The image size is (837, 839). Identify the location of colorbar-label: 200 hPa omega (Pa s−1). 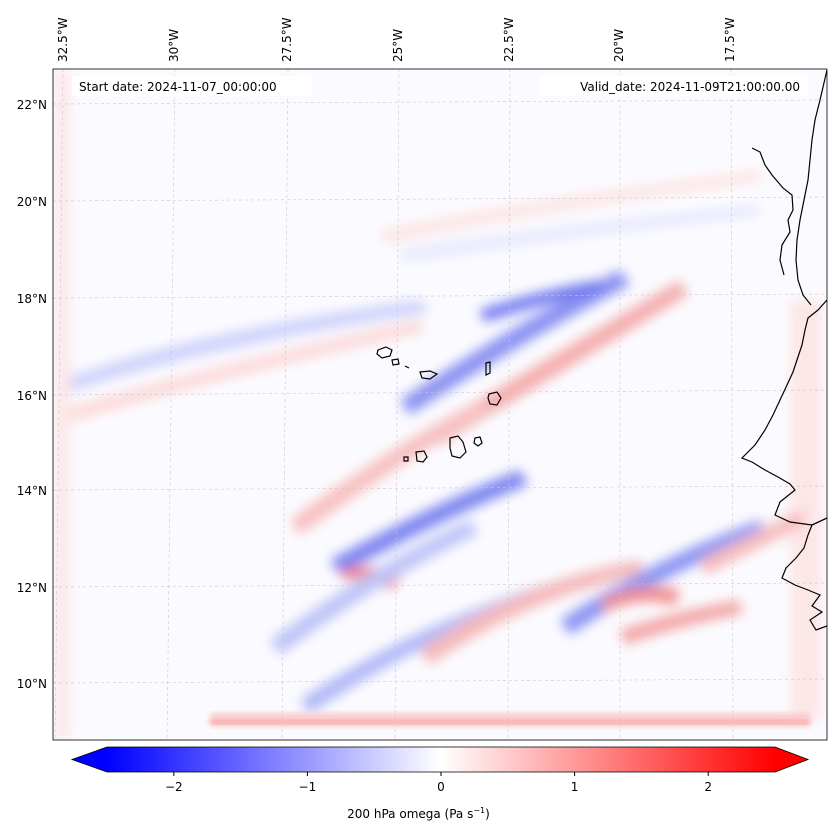
(418, 813).